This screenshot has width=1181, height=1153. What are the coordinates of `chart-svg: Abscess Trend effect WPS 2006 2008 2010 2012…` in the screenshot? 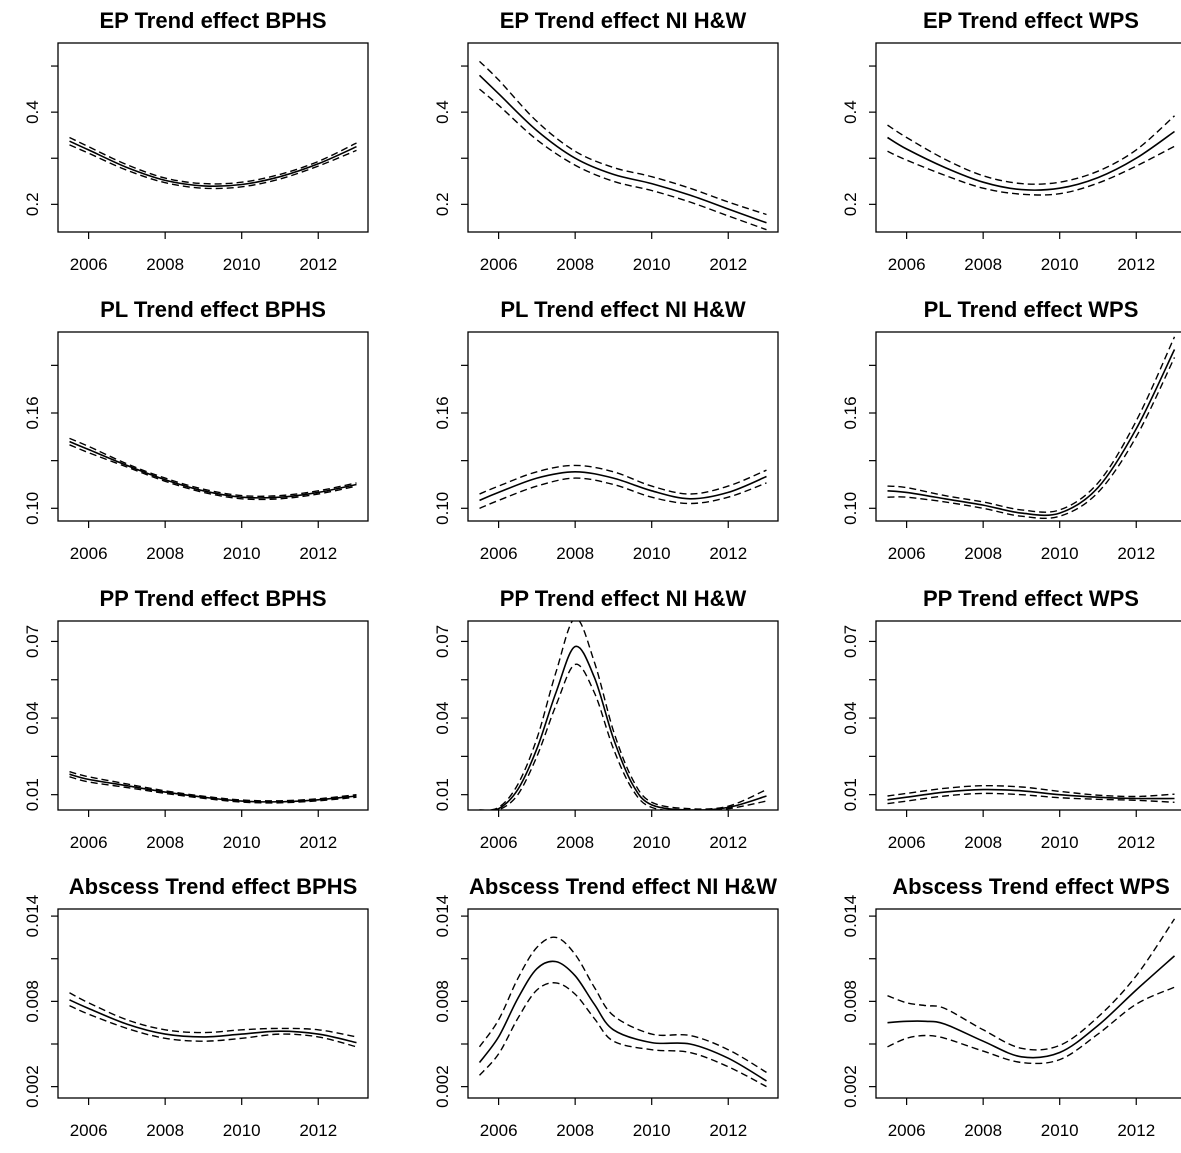 It's located at (1011, 1007).